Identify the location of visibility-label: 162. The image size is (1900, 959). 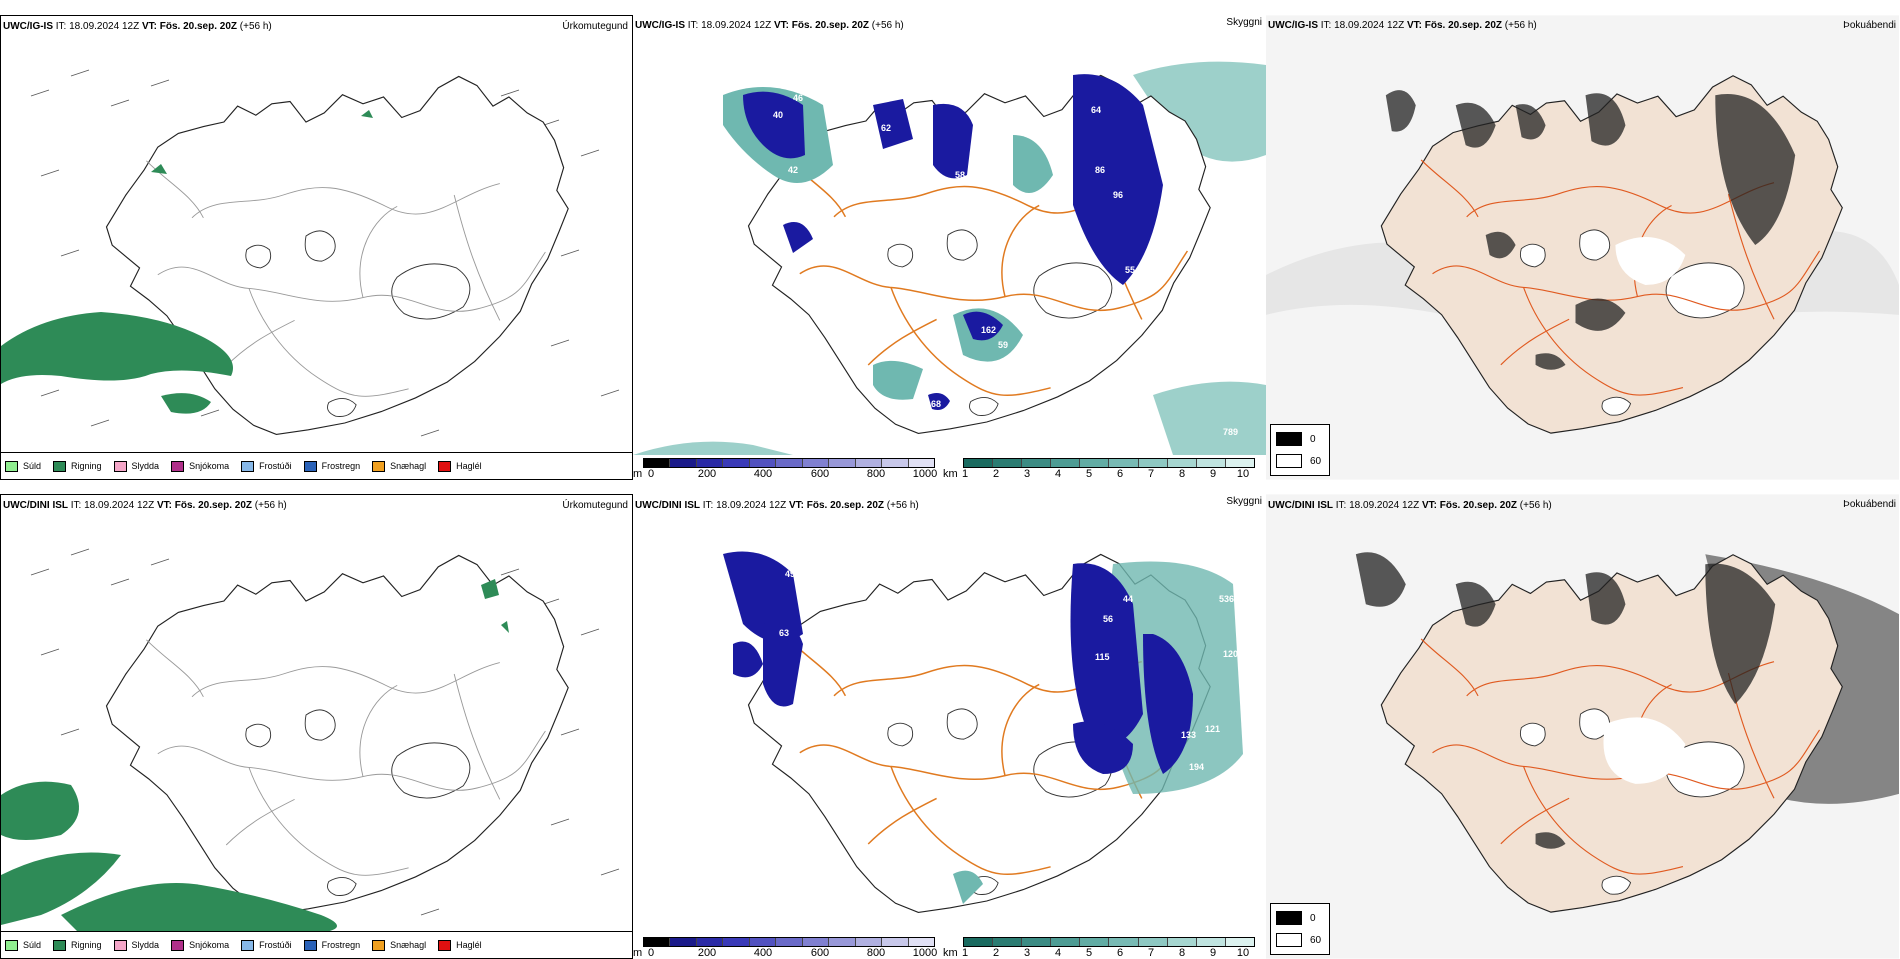
(989, 330).